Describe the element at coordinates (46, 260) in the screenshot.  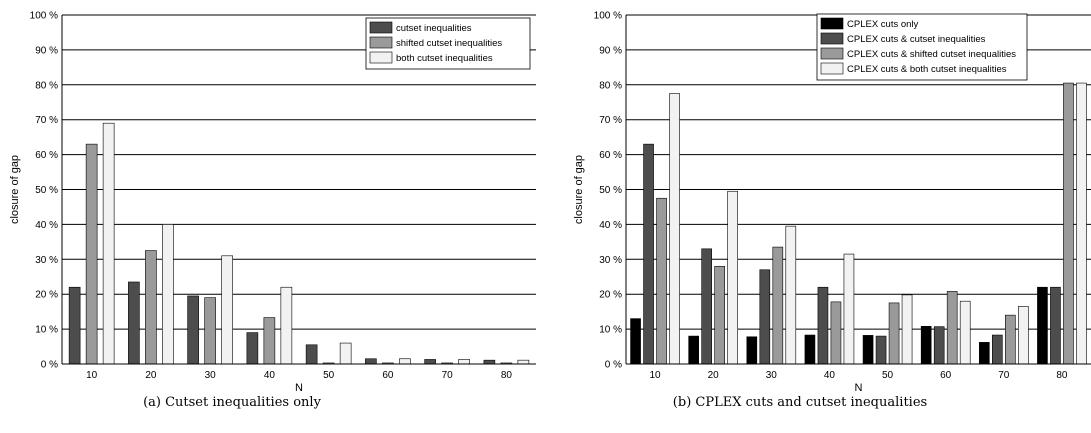
I see `chart-a-ytick-label: 30 %` at that location.